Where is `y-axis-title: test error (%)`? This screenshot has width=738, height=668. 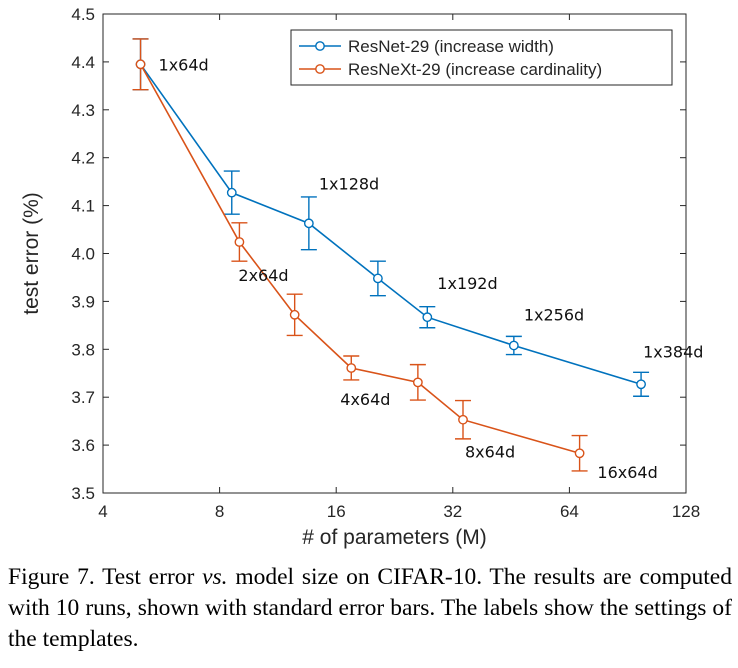 y-axis-title: test error (%) is located at coordinates (31, 253).